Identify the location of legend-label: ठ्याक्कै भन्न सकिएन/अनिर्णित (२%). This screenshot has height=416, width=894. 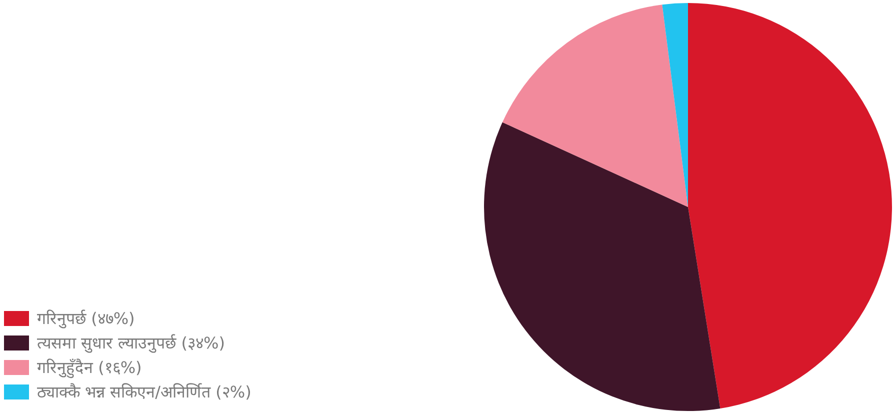
(144, 392).